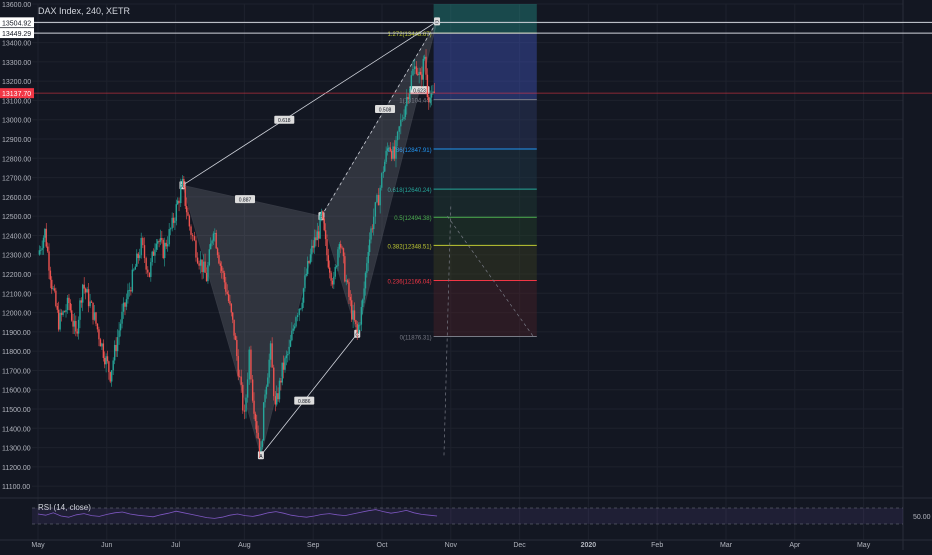  What do you see at coordinates (490, 276) in the screenshot?
I see `projection-line` at bounding box center [490, 276].